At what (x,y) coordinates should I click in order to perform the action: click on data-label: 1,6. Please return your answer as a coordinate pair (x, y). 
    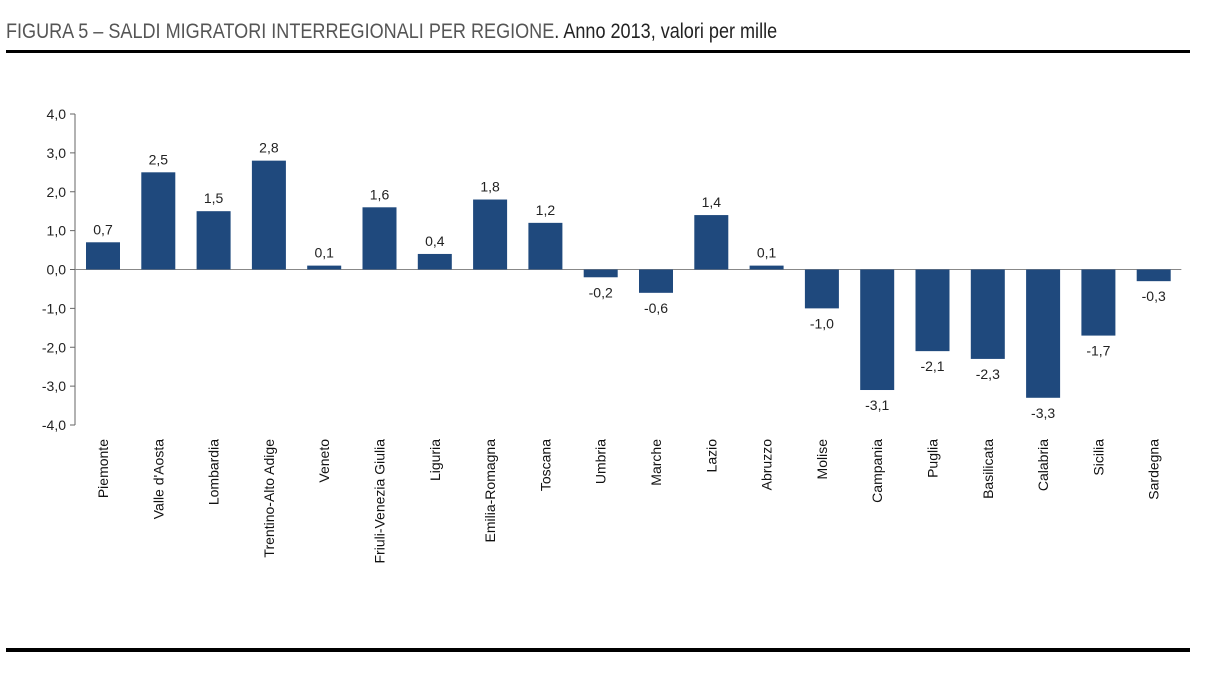
    Looking at the image, I should click on (380, 194).